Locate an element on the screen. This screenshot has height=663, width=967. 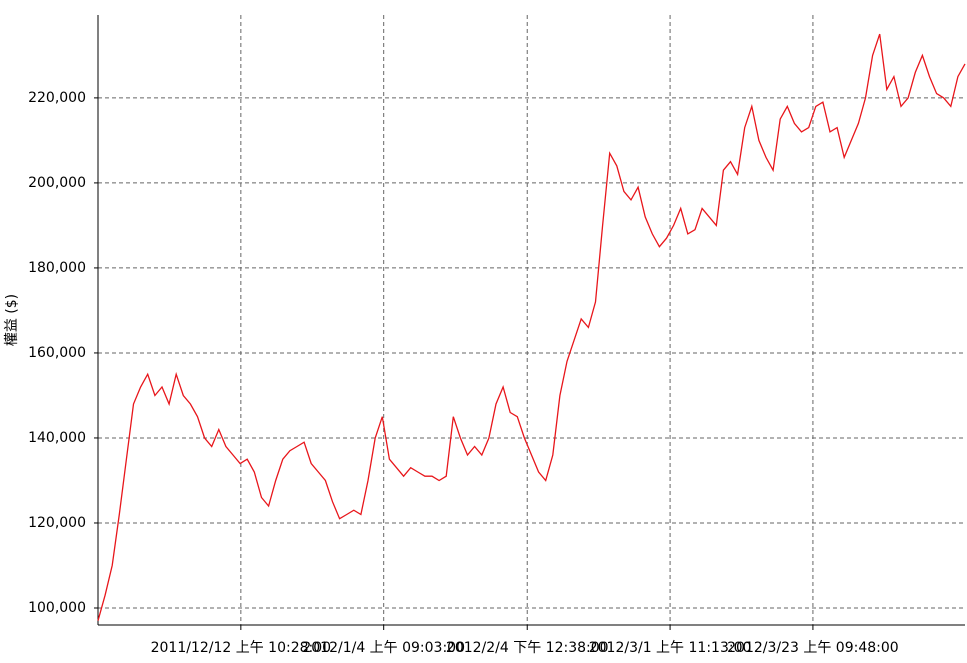
x-tick-label: 2011/12/12 上午 10:28:00 is located at coordinates (241, 648).